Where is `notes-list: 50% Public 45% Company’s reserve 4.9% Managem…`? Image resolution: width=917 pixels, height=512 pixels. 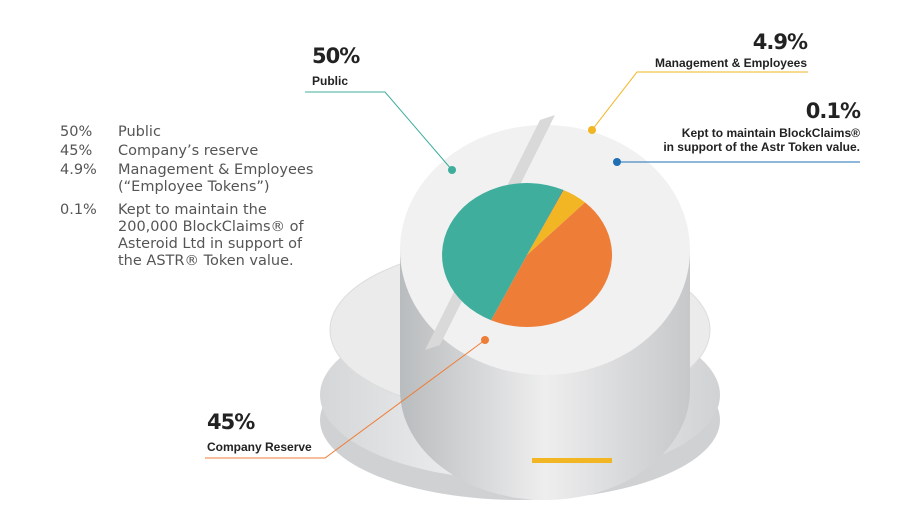 notes-list: 50% Public 45% Company’s reserve 4.9% Managem… is located at coordinates (186, 198).